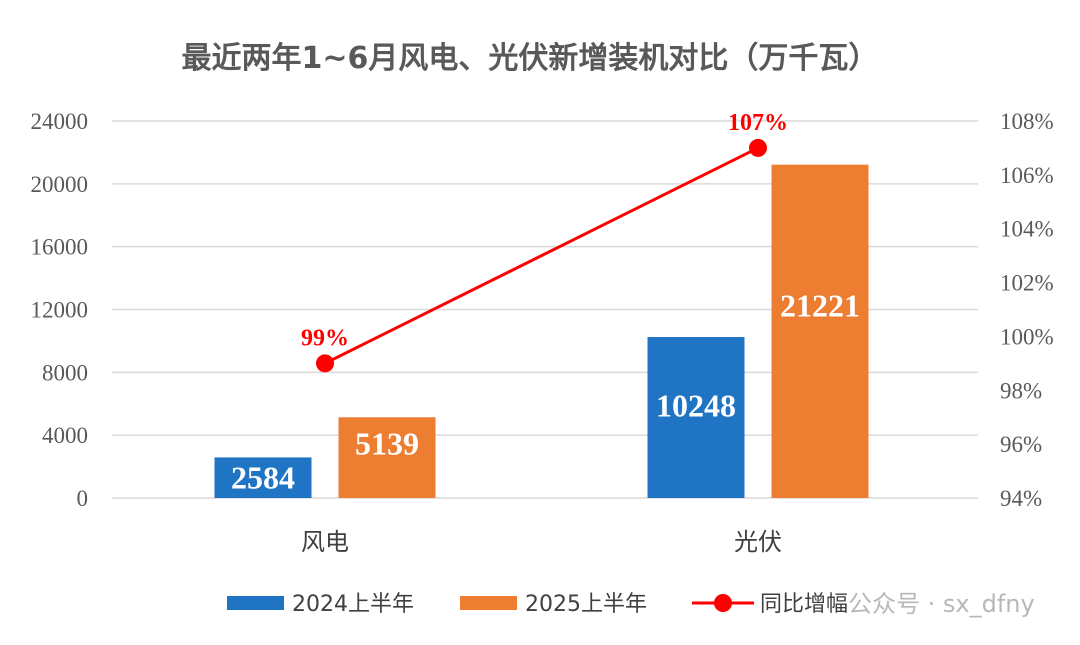 Image resolution: width=1080 pixels, height=645 pixels. Describe the element at coordinates (353, 604) in the screenshot. I see `legend-label-2024: 2024上半年` at that location.